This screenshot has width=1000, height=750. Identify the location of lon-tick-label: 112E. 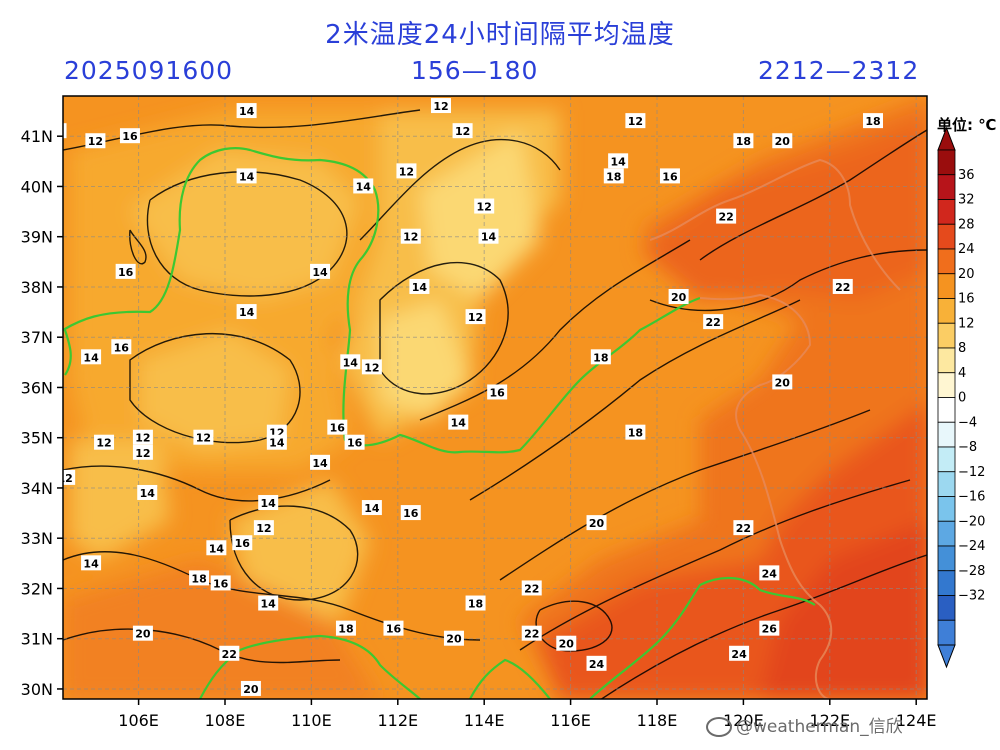
(397, 720).